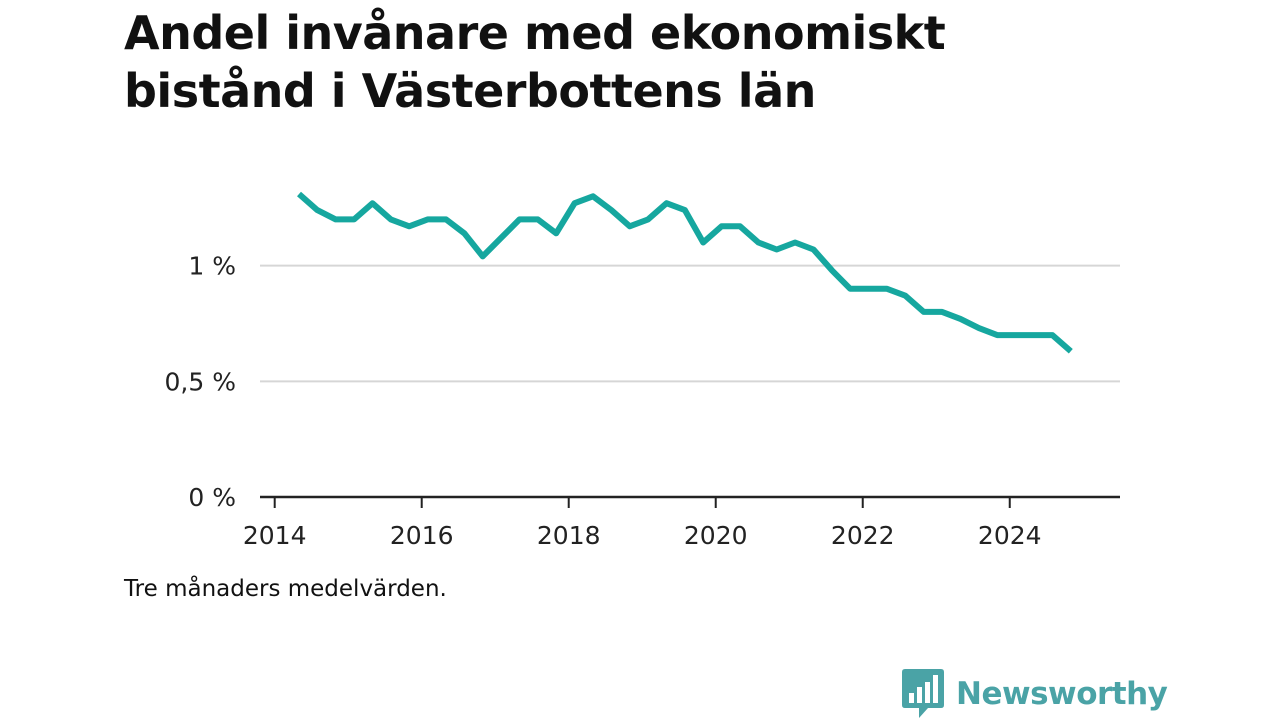  I want to click on x-tick-label: 2018, so click(569, 535).